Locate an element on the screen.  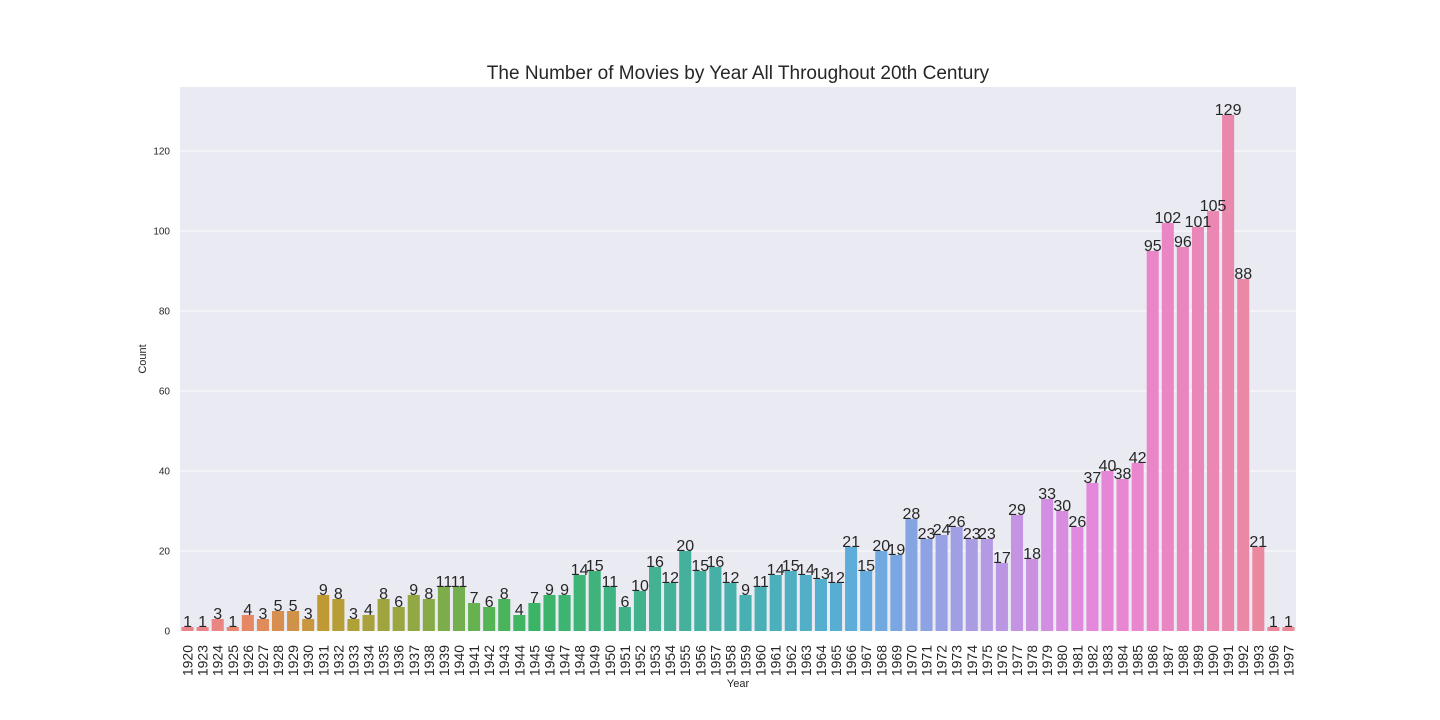
x-tick-label: 1948 is located at coordinates (580, 660).